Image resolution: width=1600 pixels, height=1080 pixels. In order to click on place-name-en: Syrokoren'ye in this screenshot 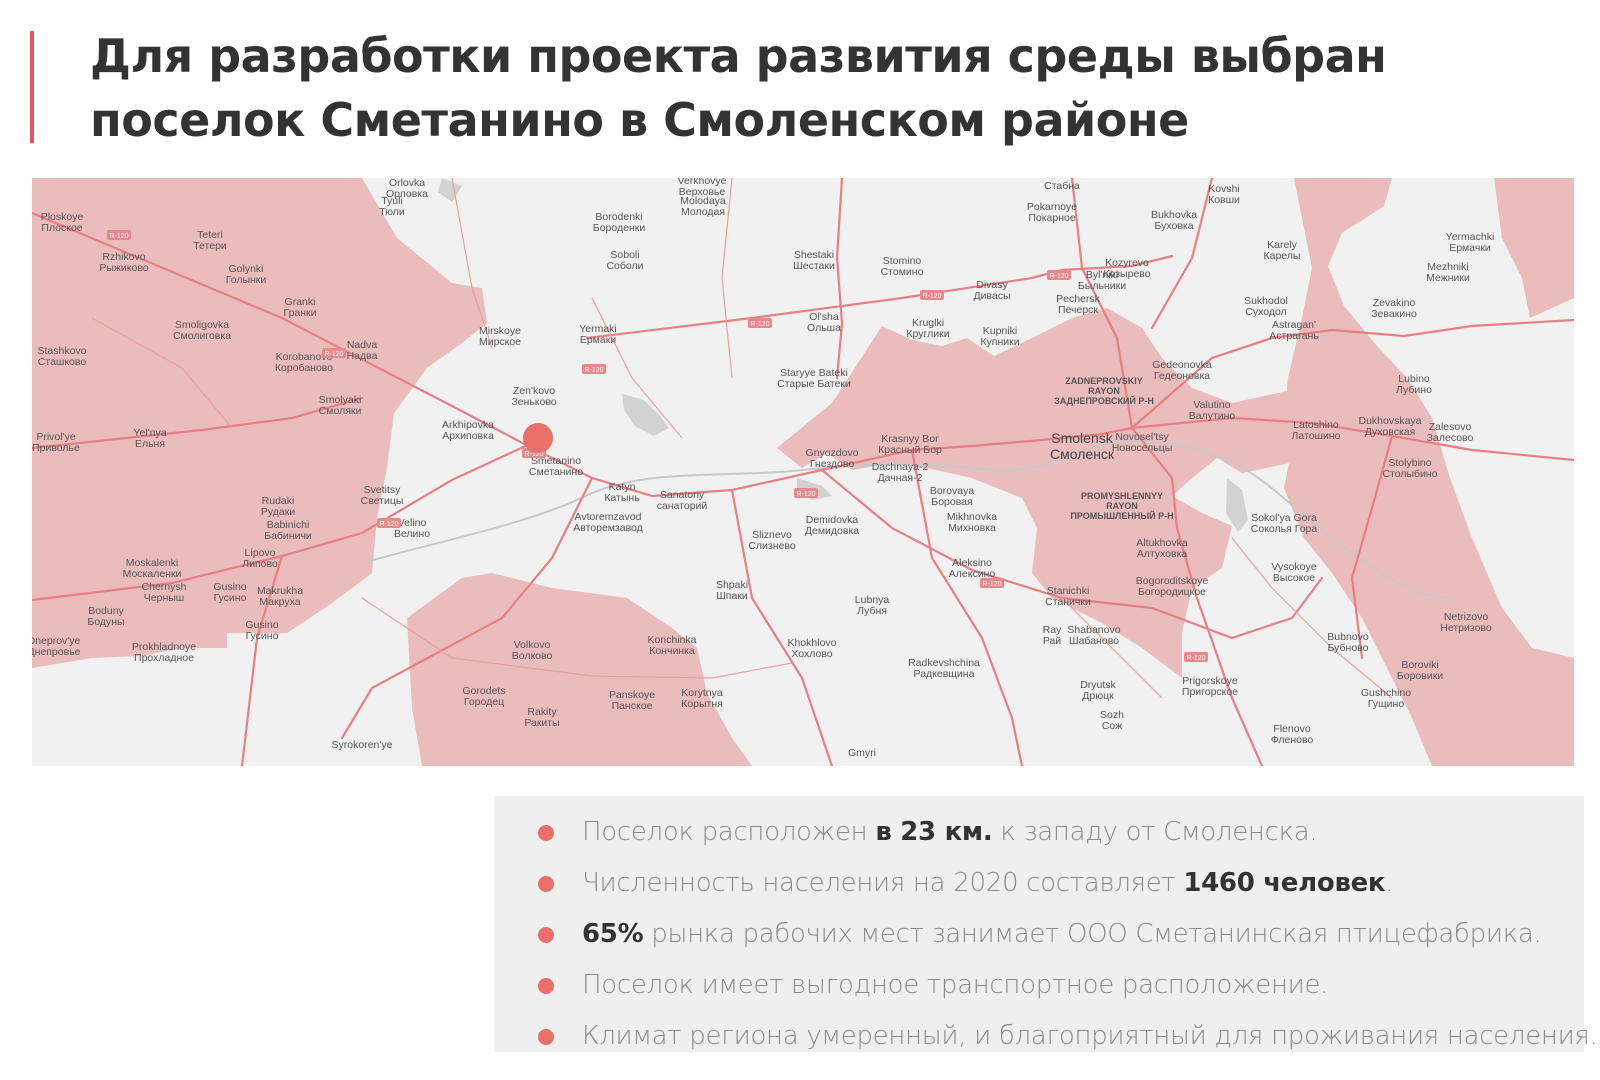, I will do `click(362, 745)`.